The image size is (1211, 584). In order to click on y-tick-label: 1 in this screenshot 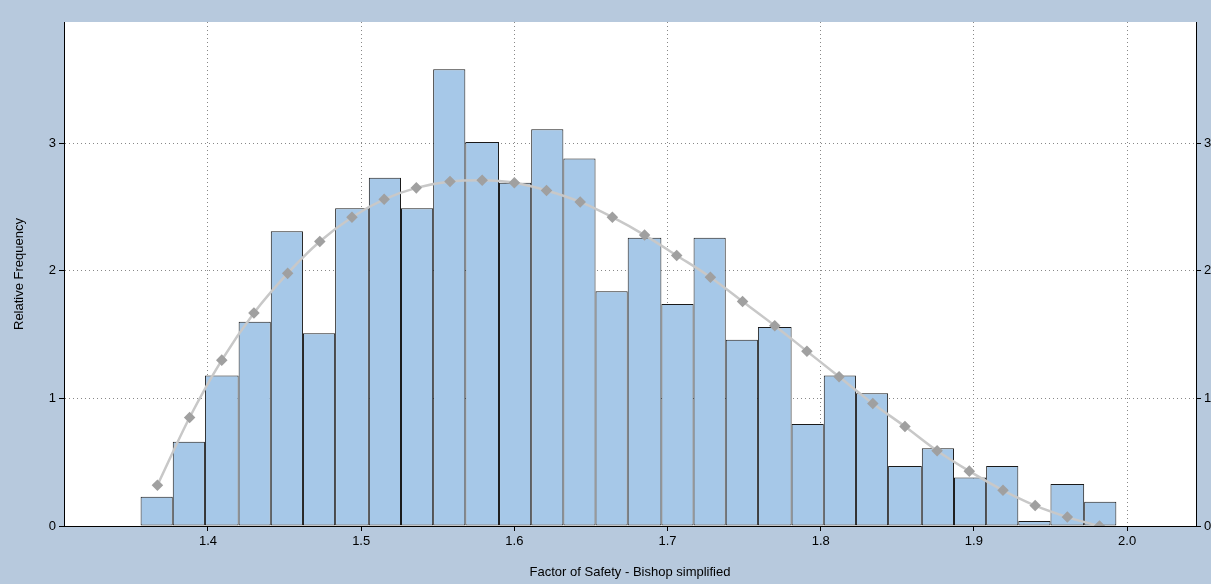, I will do `click(52, 397)`.